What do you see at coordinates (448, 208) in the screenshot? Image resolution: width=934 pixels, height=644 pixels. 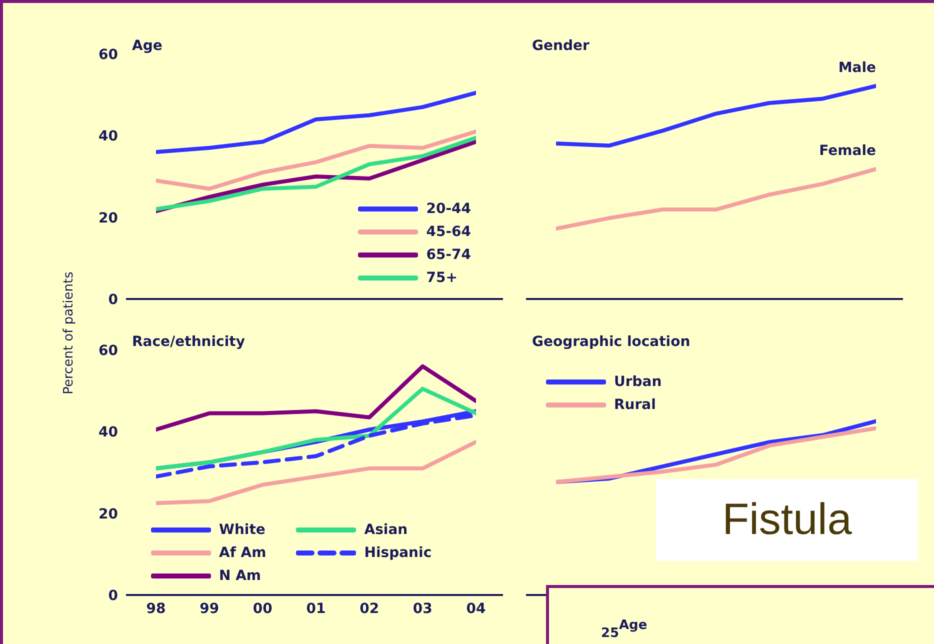 I see `legend-label: 20-44` at bounding box center [448, 208].